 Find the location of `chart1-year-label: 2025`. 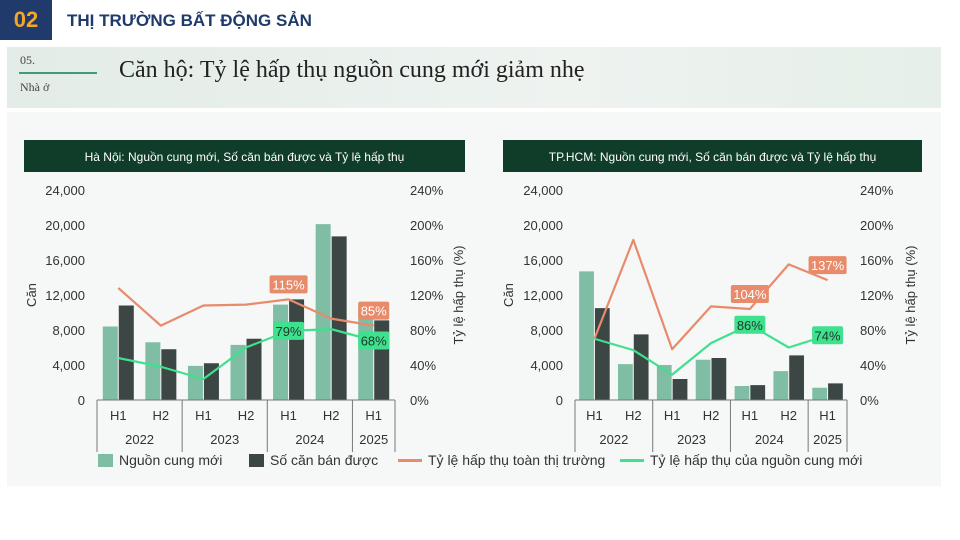

chart1-year-label: 2025 is located at coordinates (373, 439).